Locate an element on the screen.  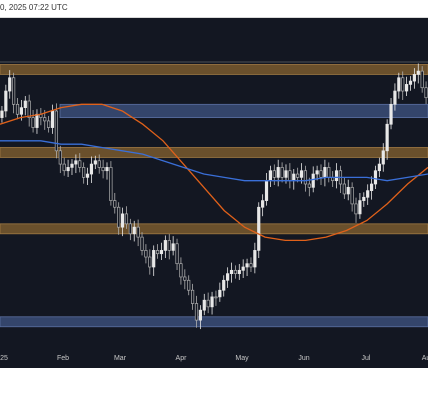
x-tick-label: Au is located at coordinates (424, 358).